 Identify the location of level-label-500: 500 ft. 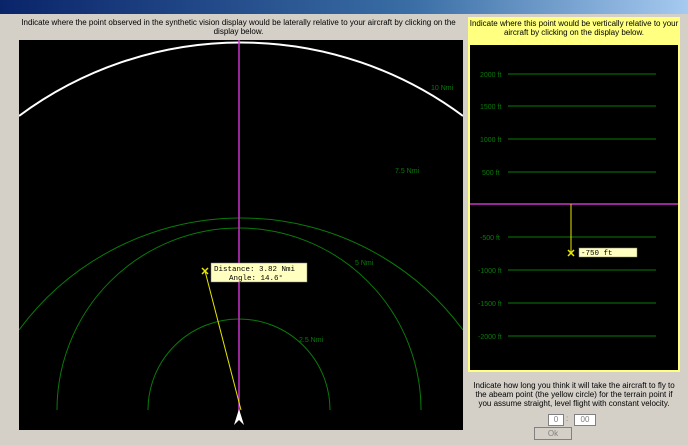
(491, 173).